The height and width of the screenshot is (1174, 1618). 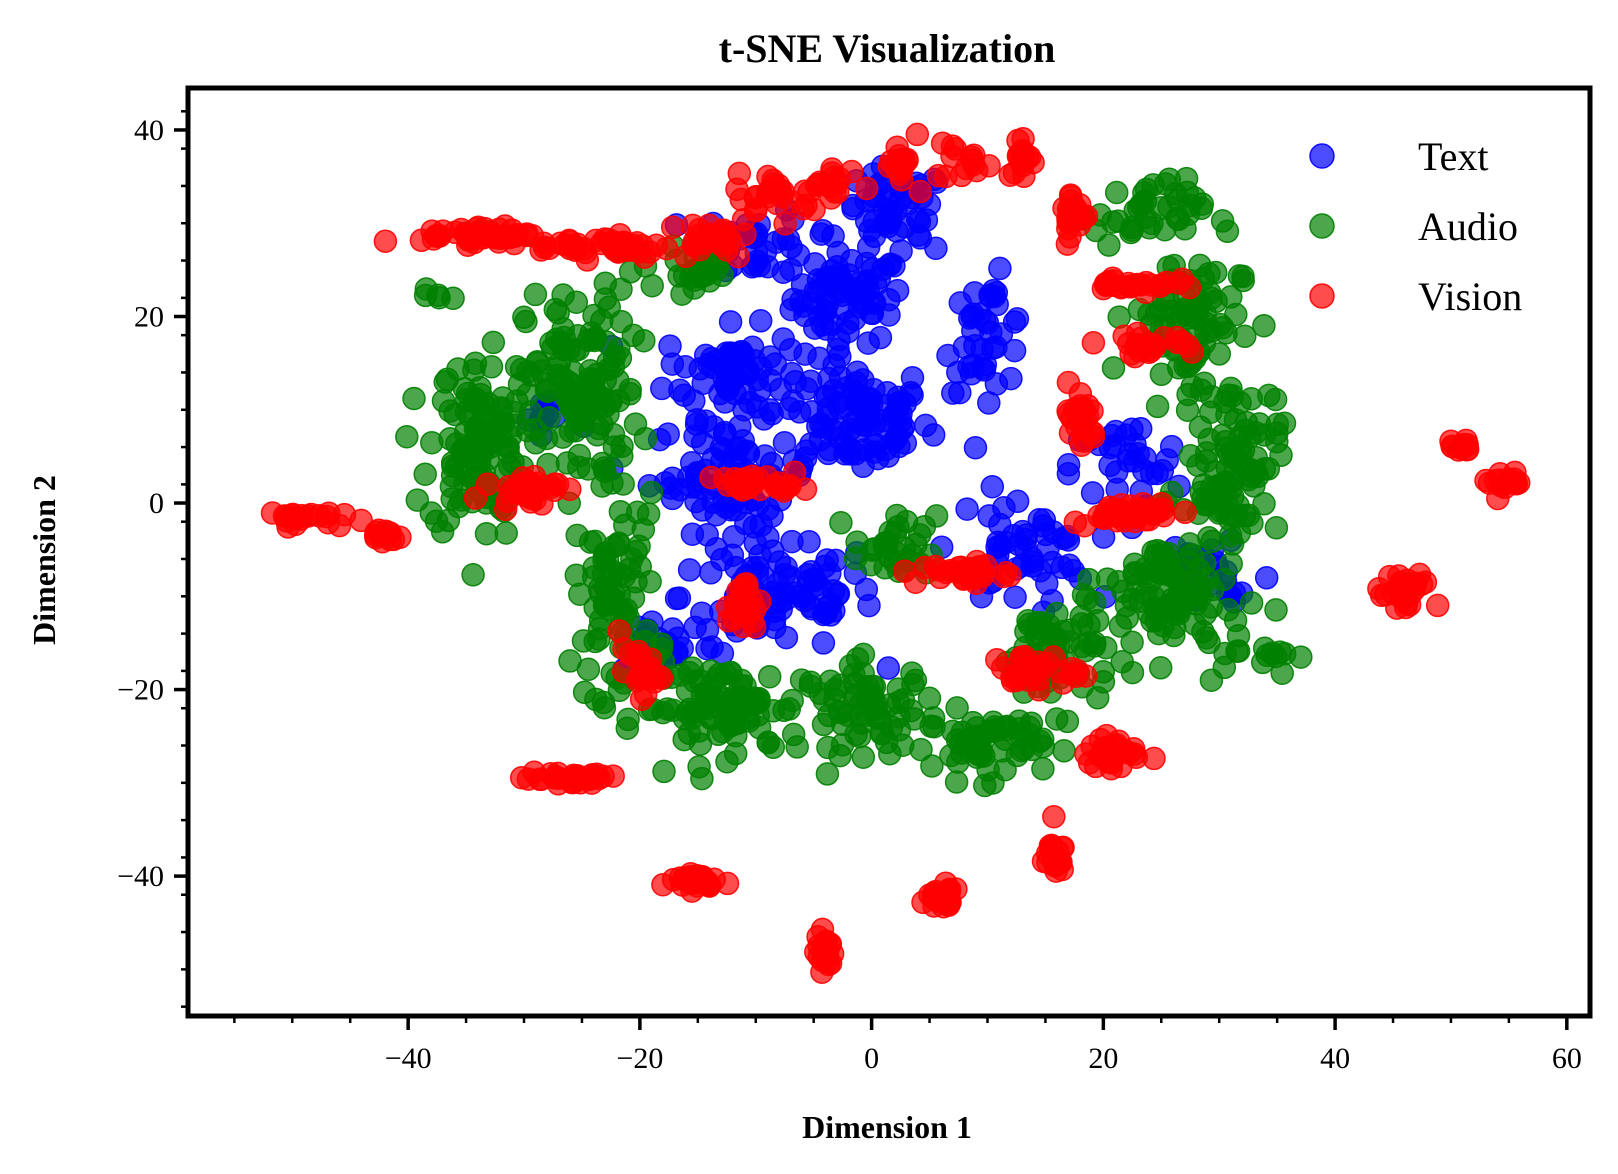 I want to click on y-tick-label: −20, so click(x=140, y=690).